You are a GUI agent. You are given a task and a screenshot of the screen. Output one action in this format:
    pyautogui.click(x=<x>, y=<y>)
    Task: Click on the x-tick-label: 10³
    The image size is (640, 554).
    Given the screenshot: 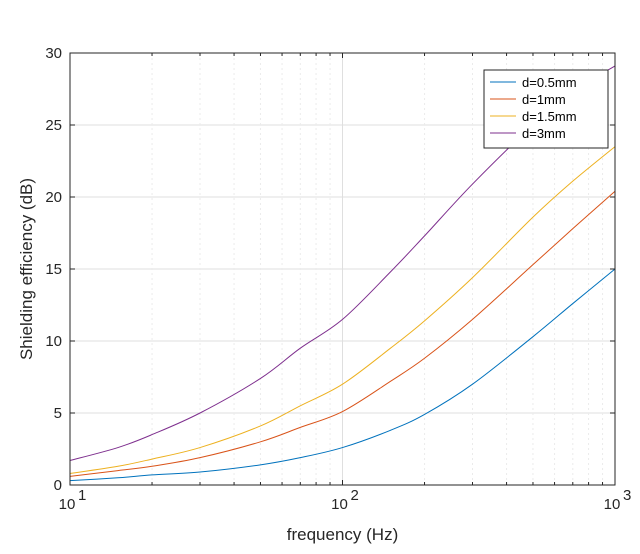 What is the action you would take?
    pyautogui.click(x=618, y=500)
    